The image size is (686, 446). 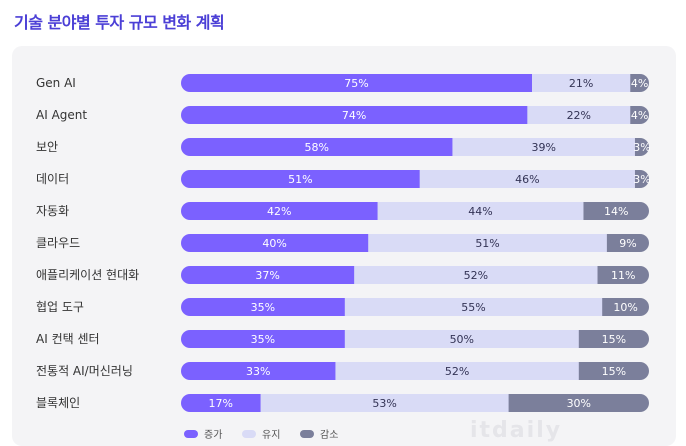 I want to click on data-label-감소-7: 10%, so click(x=625, y=307).